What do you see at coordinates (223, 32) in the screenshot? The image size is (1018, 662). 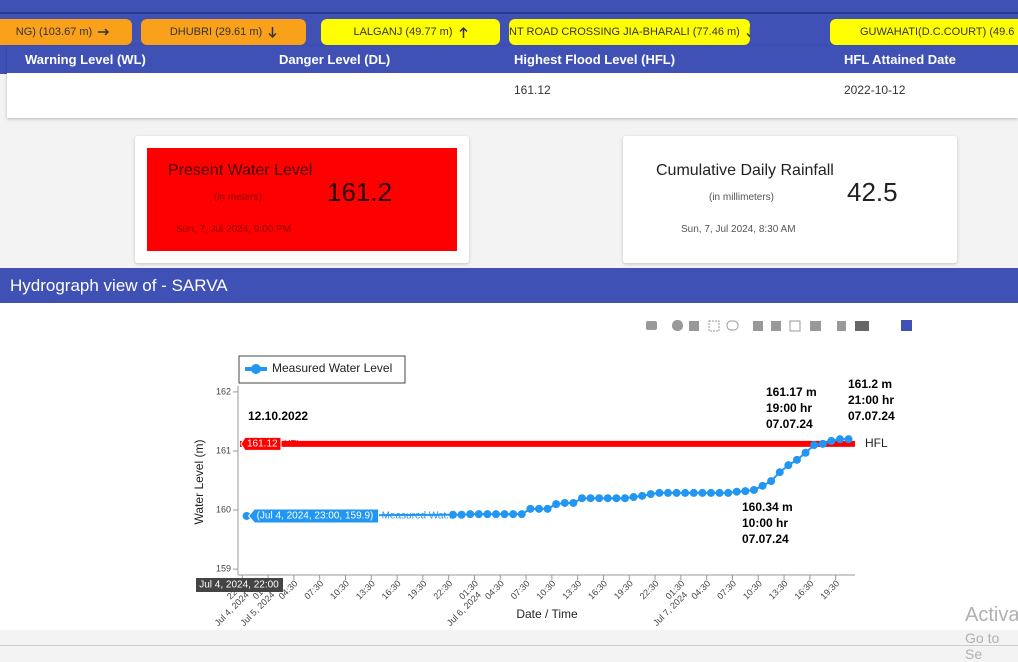 I see `ticker-chip: DHUBRI (29.61 m)` at bounding box center [223, 32].